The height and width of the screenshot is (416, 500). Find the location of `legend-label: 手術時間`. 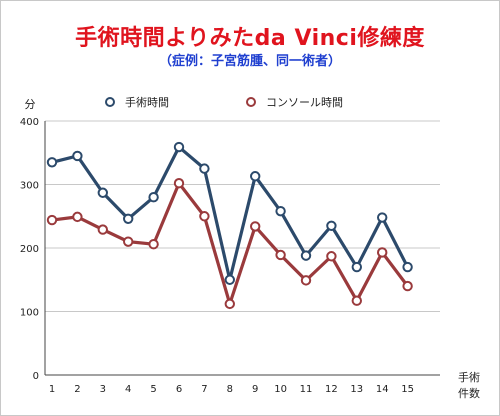

legend-label: 手術時間 is located at coordinates (147, 102).